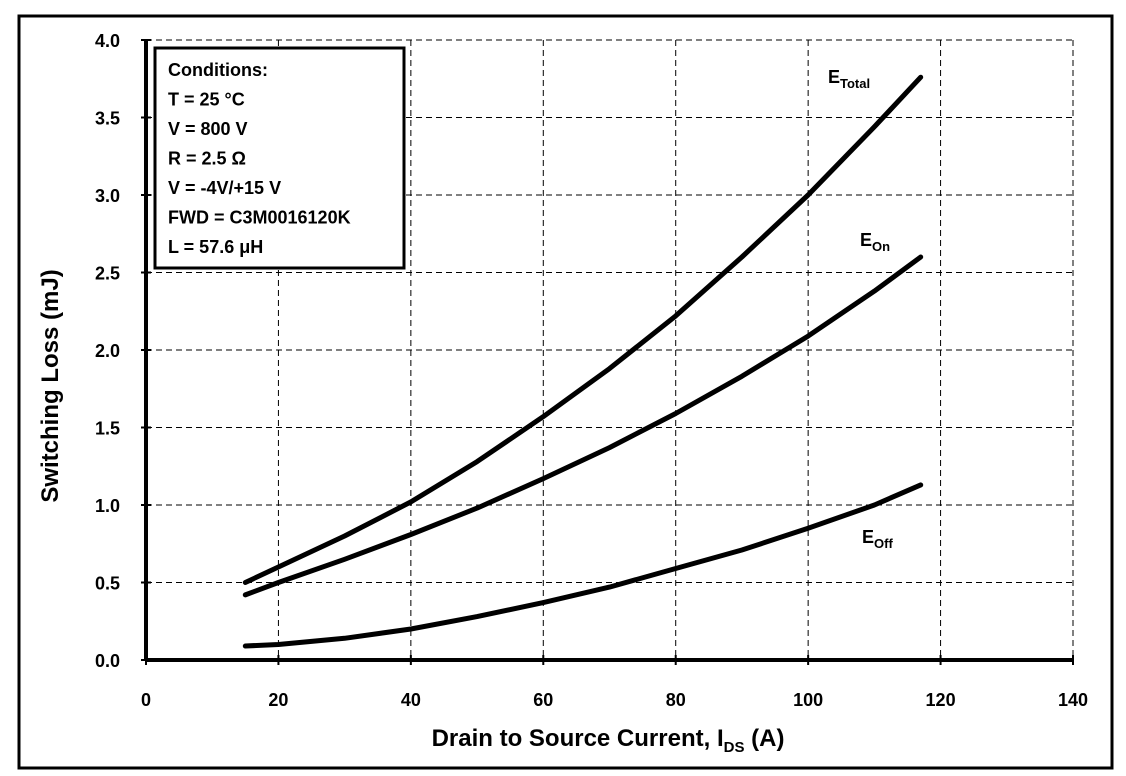 The height and width of the screenshot is (776, 1126). What do you see at coordinates (849, 79) in the screenshot?
I see `series-label-total: ETotal` at bounding box center [849, 79].